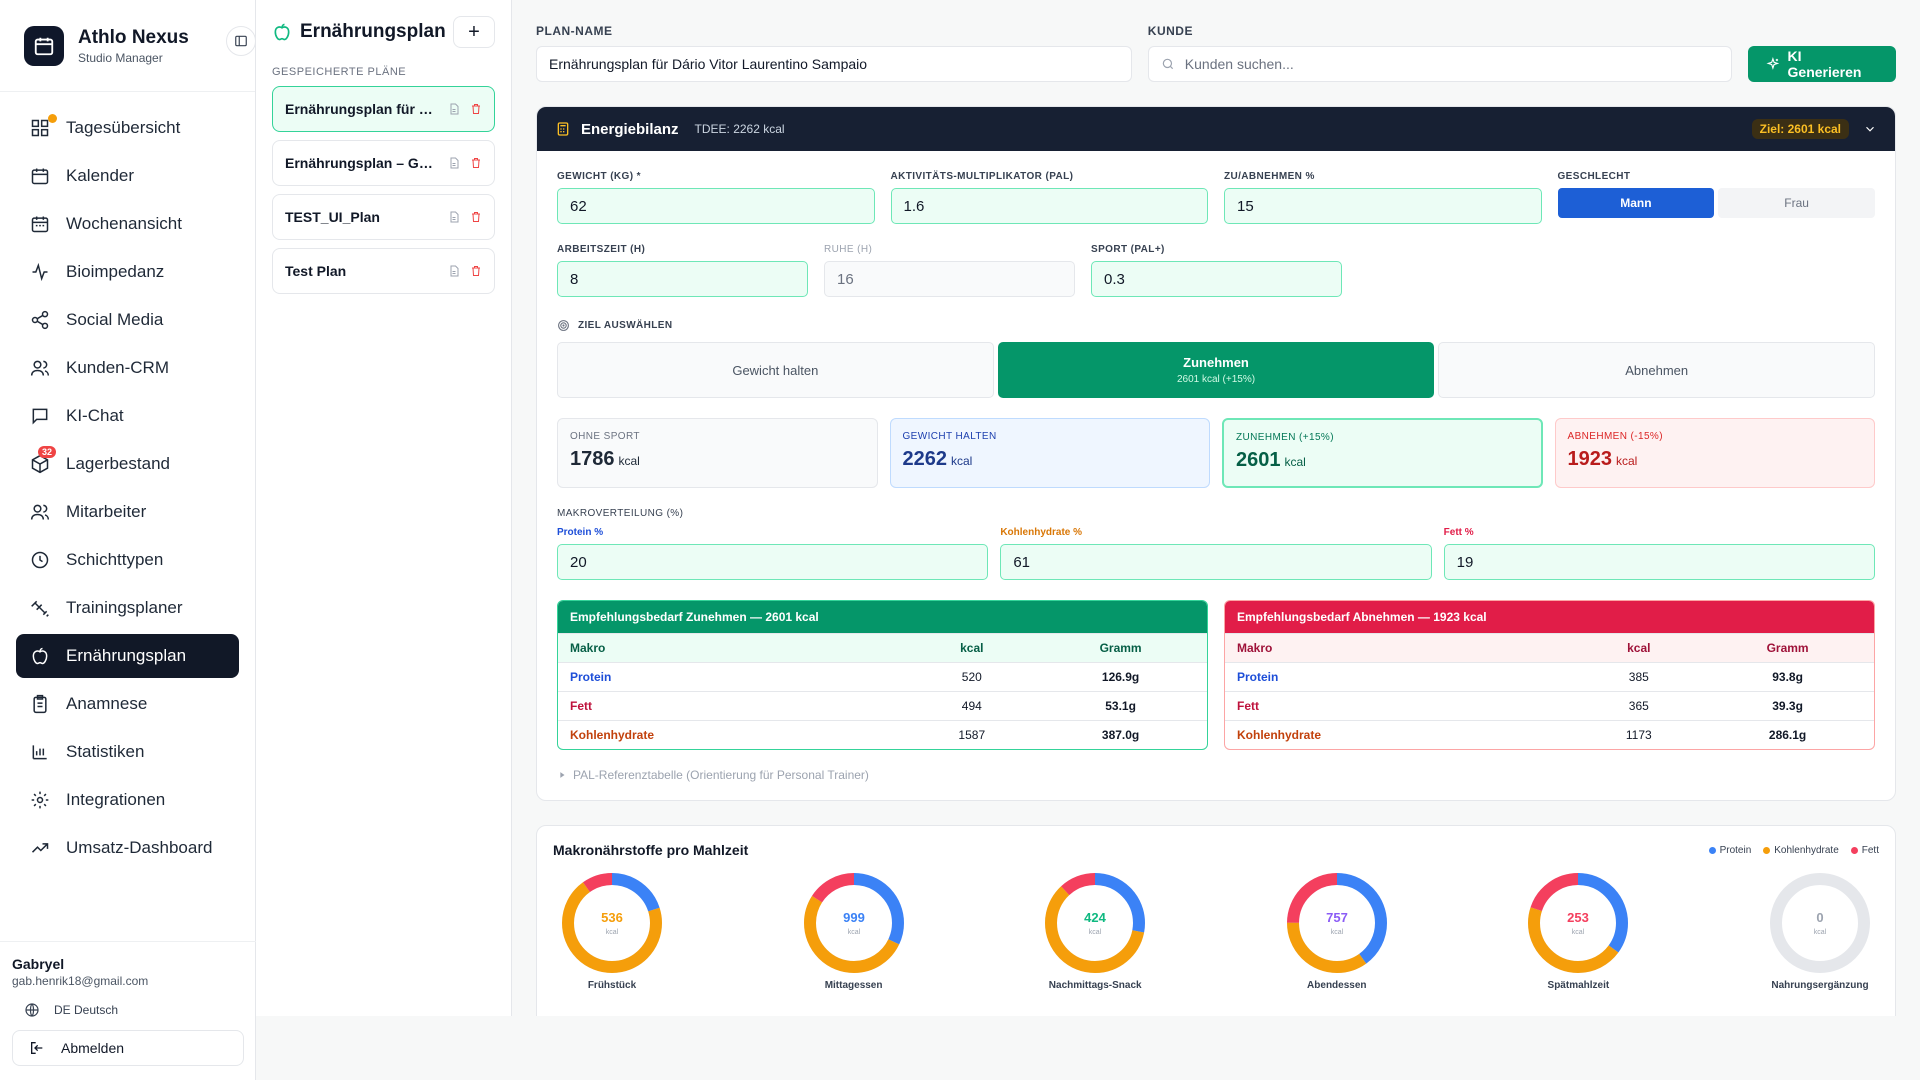  I want to click on pal-label: AKTIVITÄTS-MULTIPLIKATOR (PAL), so click(982, 176).